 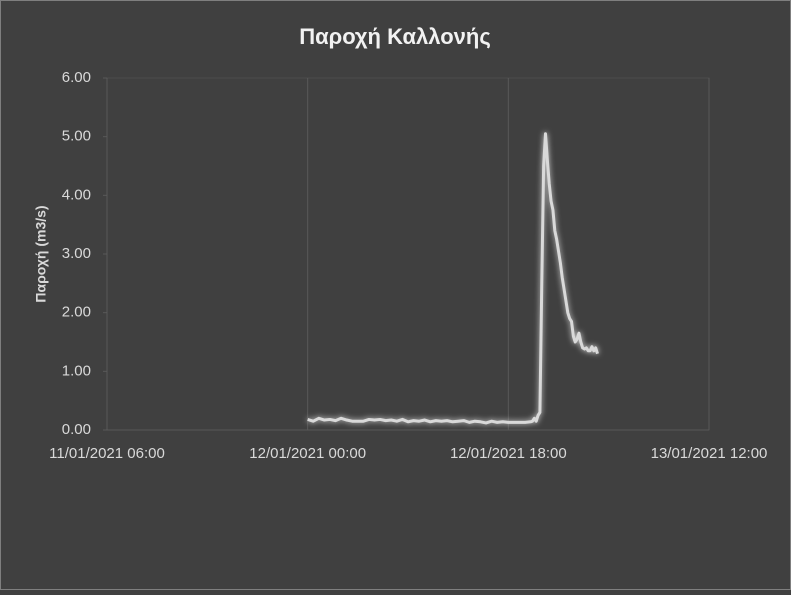 I want to click on chart-title: Παροχή Καλλονής, so click(x=395, y=36).